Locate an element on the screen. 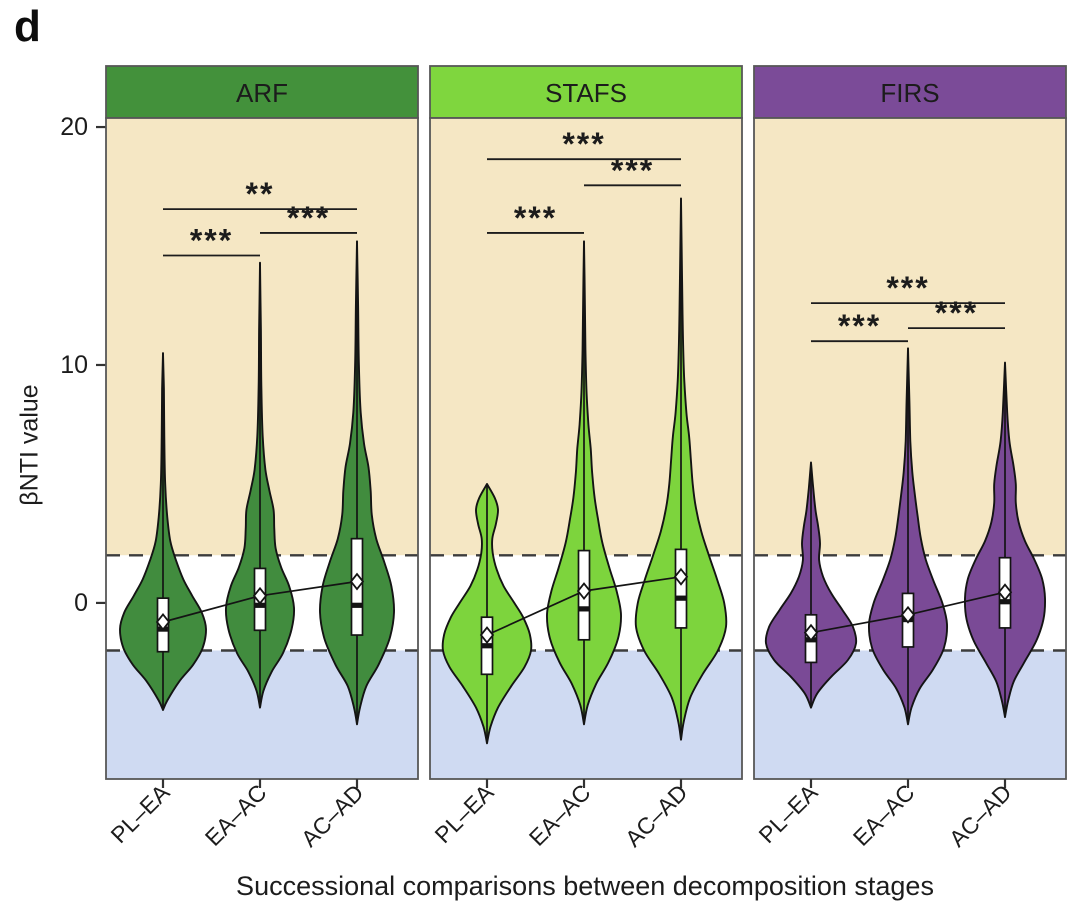 This screenshot has height=912, width=1080. y-tick-label: 20 is located at coordinates (74, 127).